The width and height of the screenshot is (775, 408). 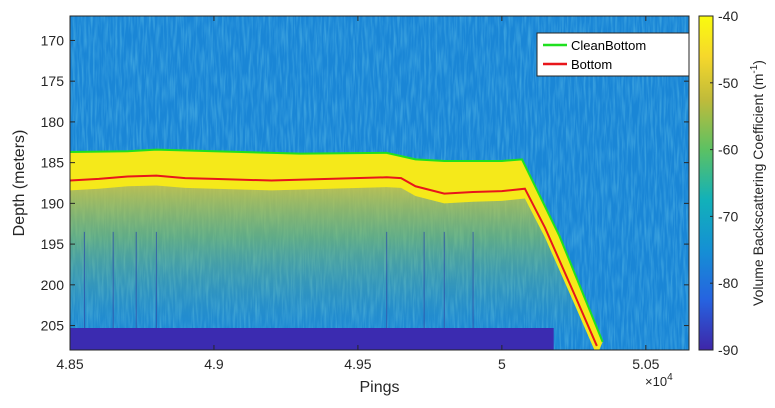 I want to click on x-axis-label: Pings, so click(x=379, y=387).